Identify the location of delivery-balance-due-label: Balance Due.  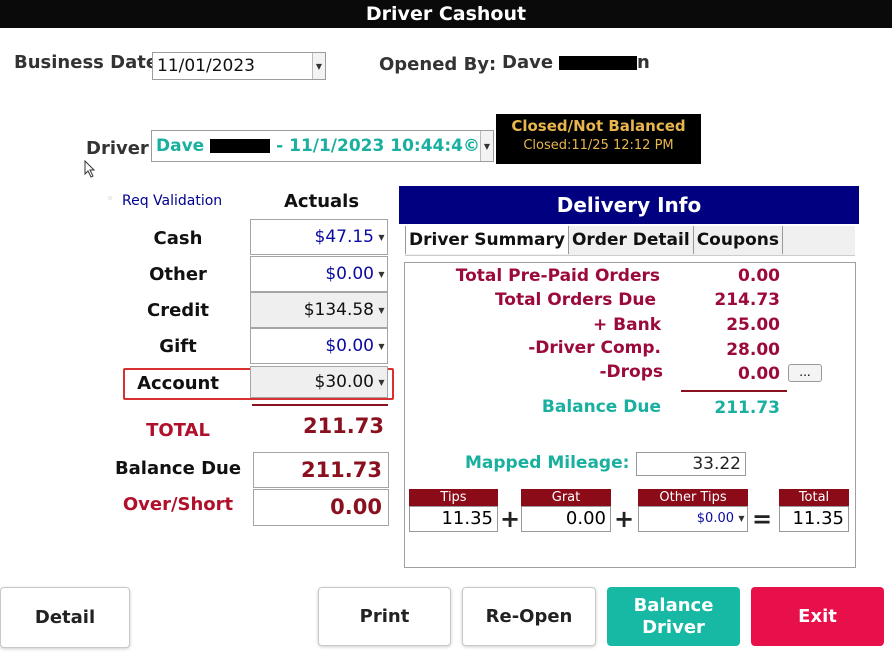
(601, 407).